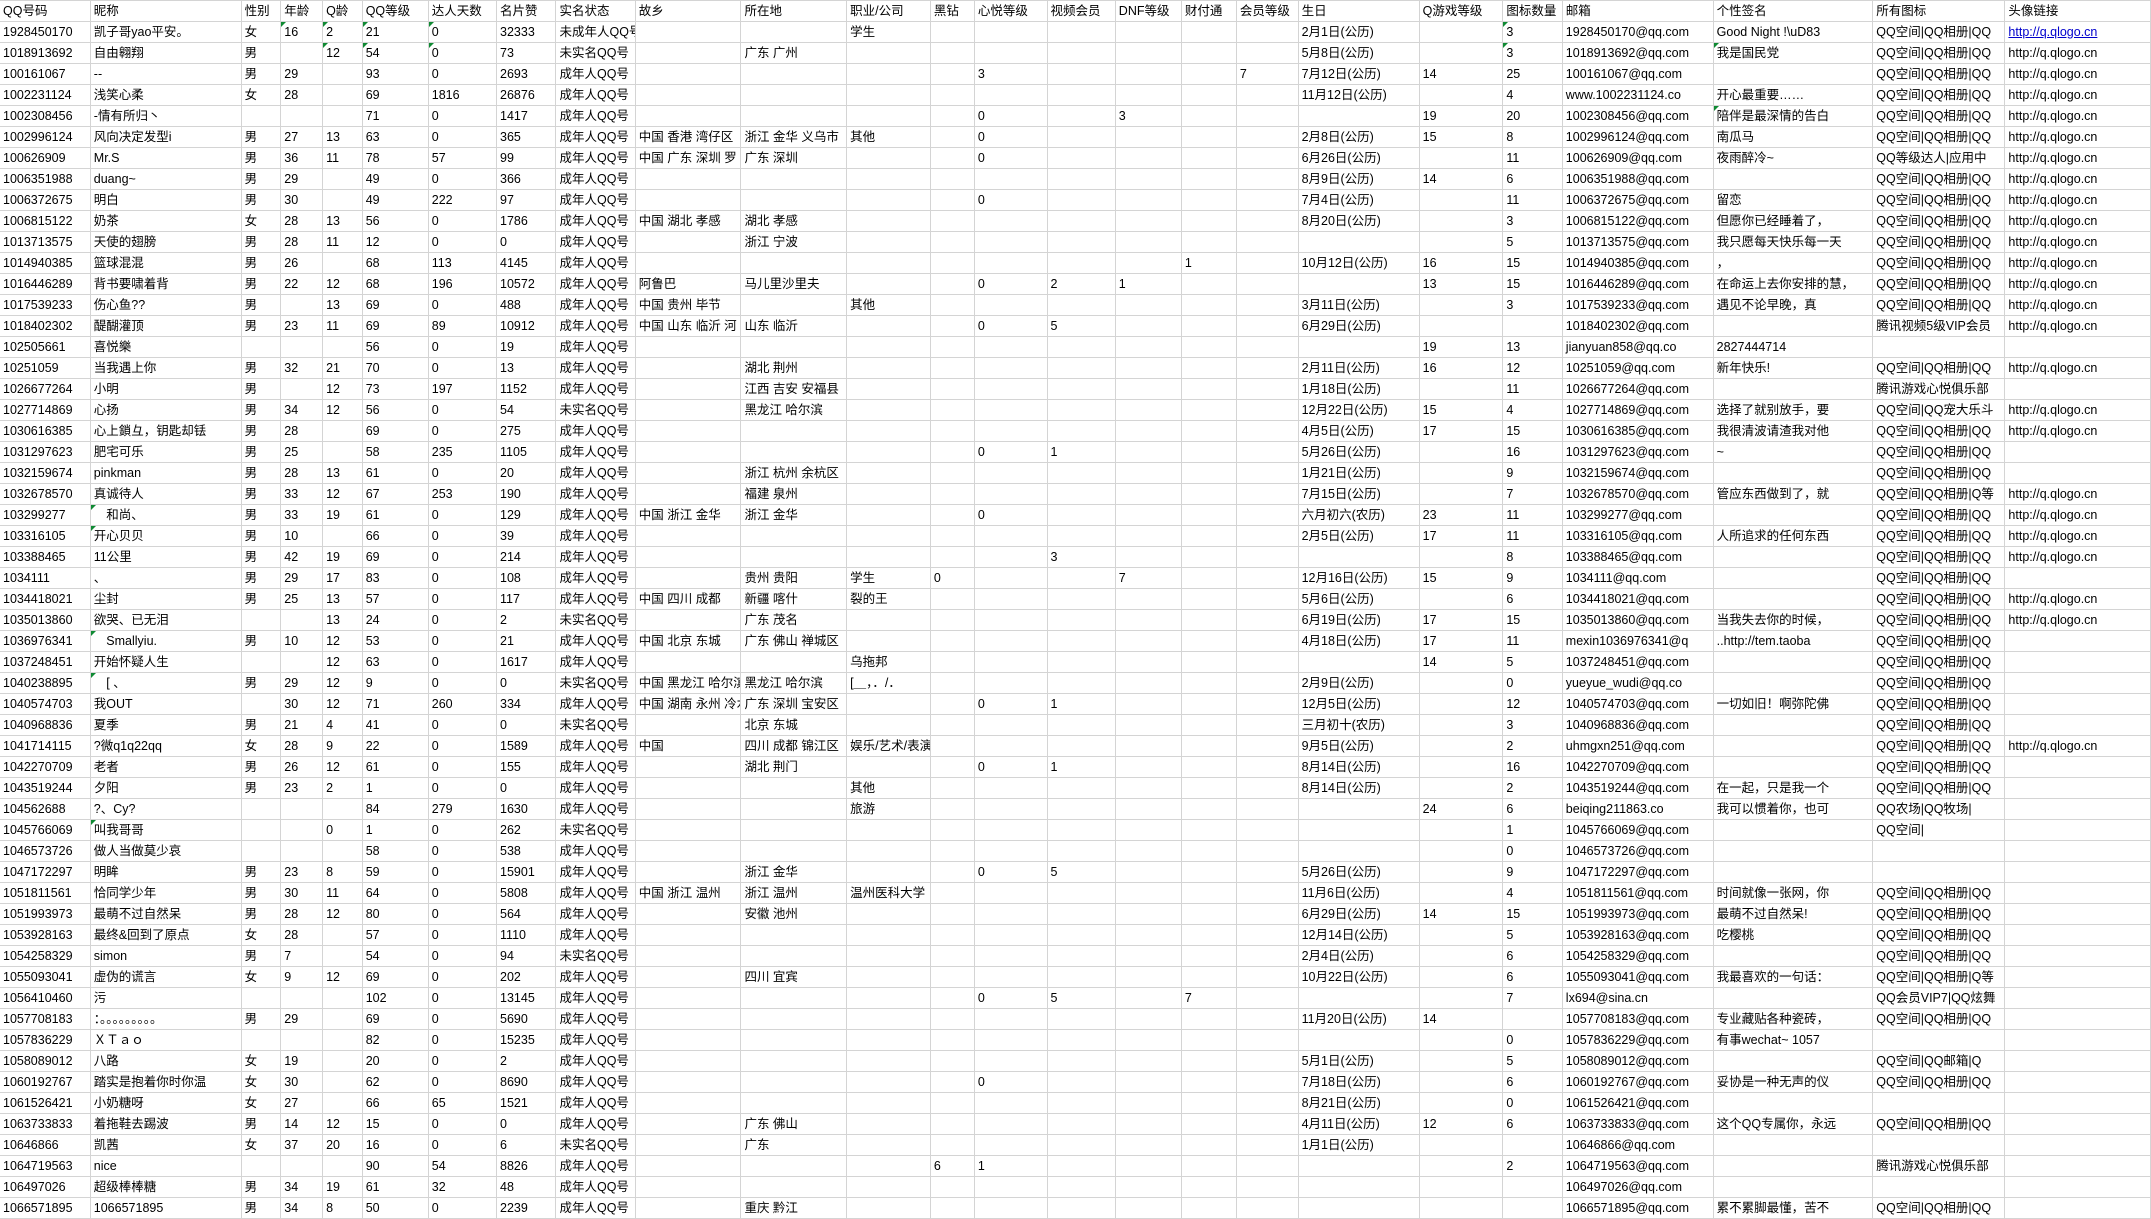  Describe the element at coordinates (166, 242) in the screenshot. I see `cell-nickname: 天使的翅膀` at that location.